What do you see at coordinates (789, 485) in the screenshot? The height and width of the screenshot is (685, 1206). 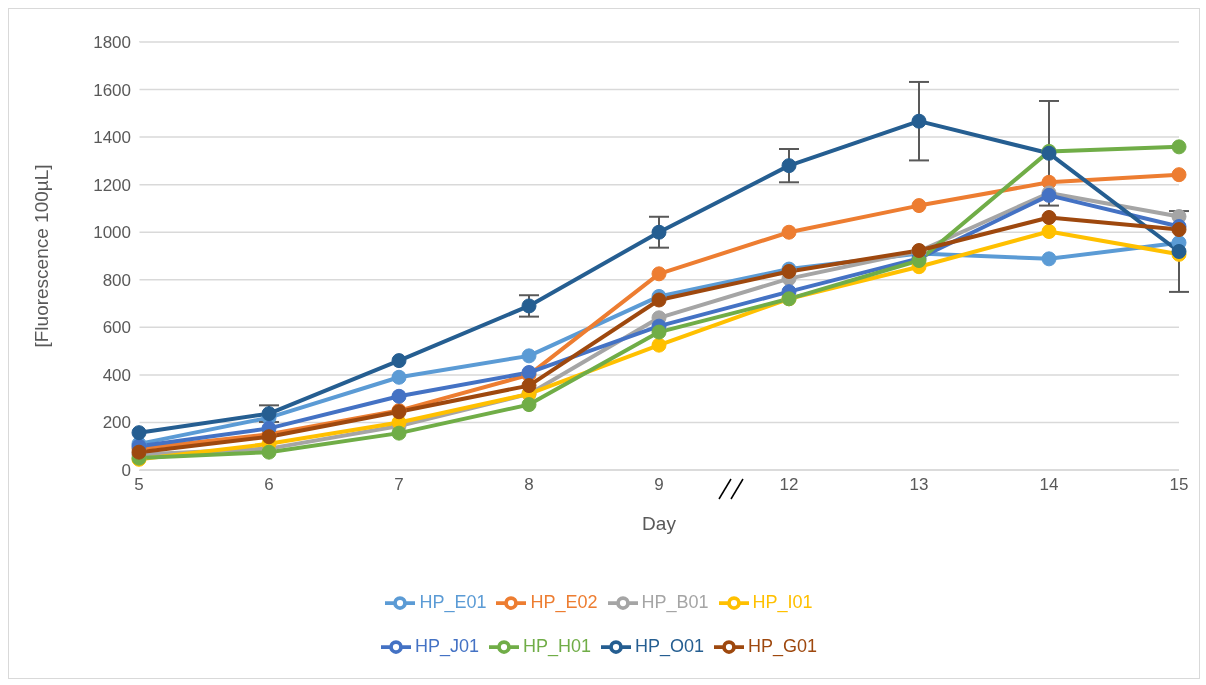 I see `x-tick-label: 12` at bounding box center [789, 485].